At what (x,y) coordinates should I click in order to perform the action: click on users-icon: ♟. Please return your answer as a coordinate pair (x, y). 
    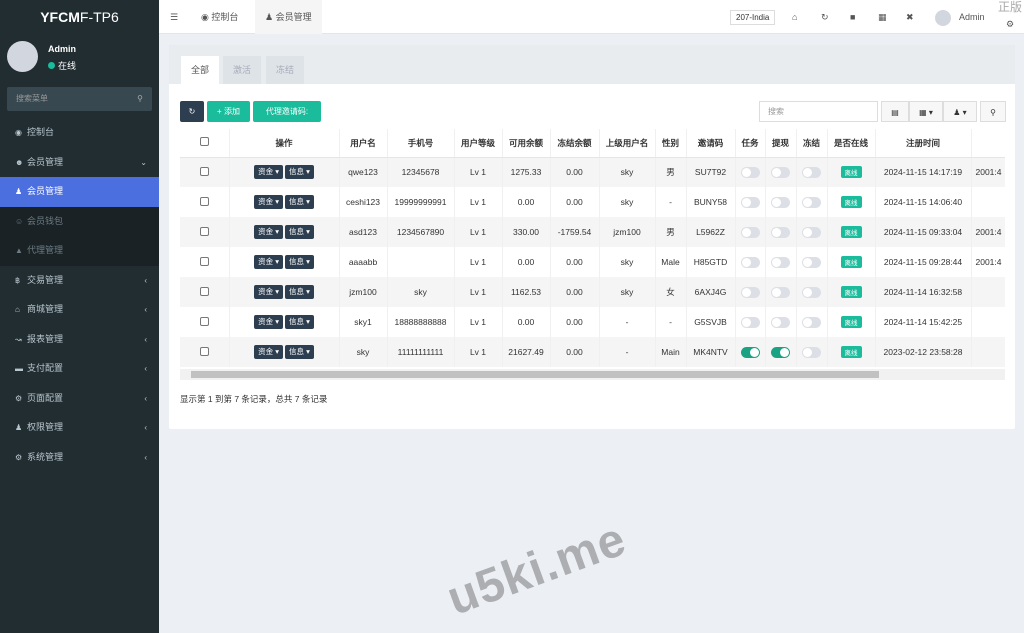
    Looking at the image, I should click on (19, 427).